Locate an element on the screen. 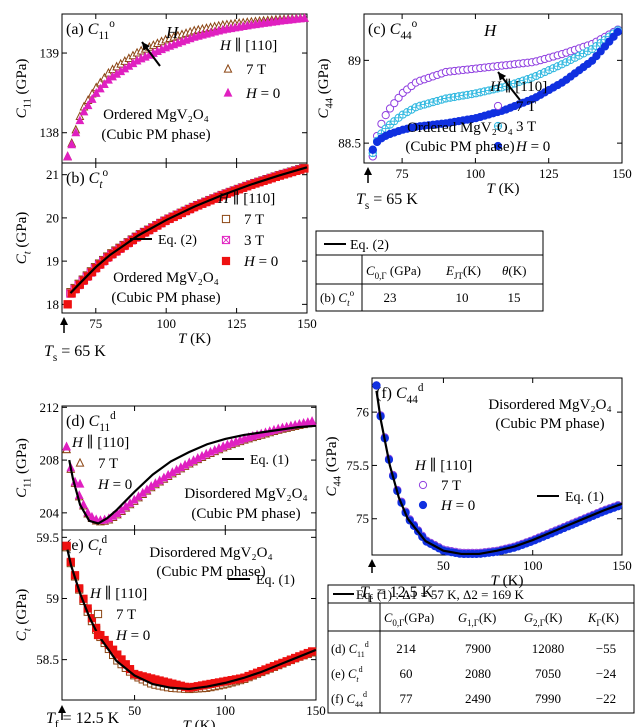 The height and width of the screenshot is (727, 637). annotation-b: Ordered MgV₂O₄ (Cubic PM phase) is located at coordinates (165, 288).